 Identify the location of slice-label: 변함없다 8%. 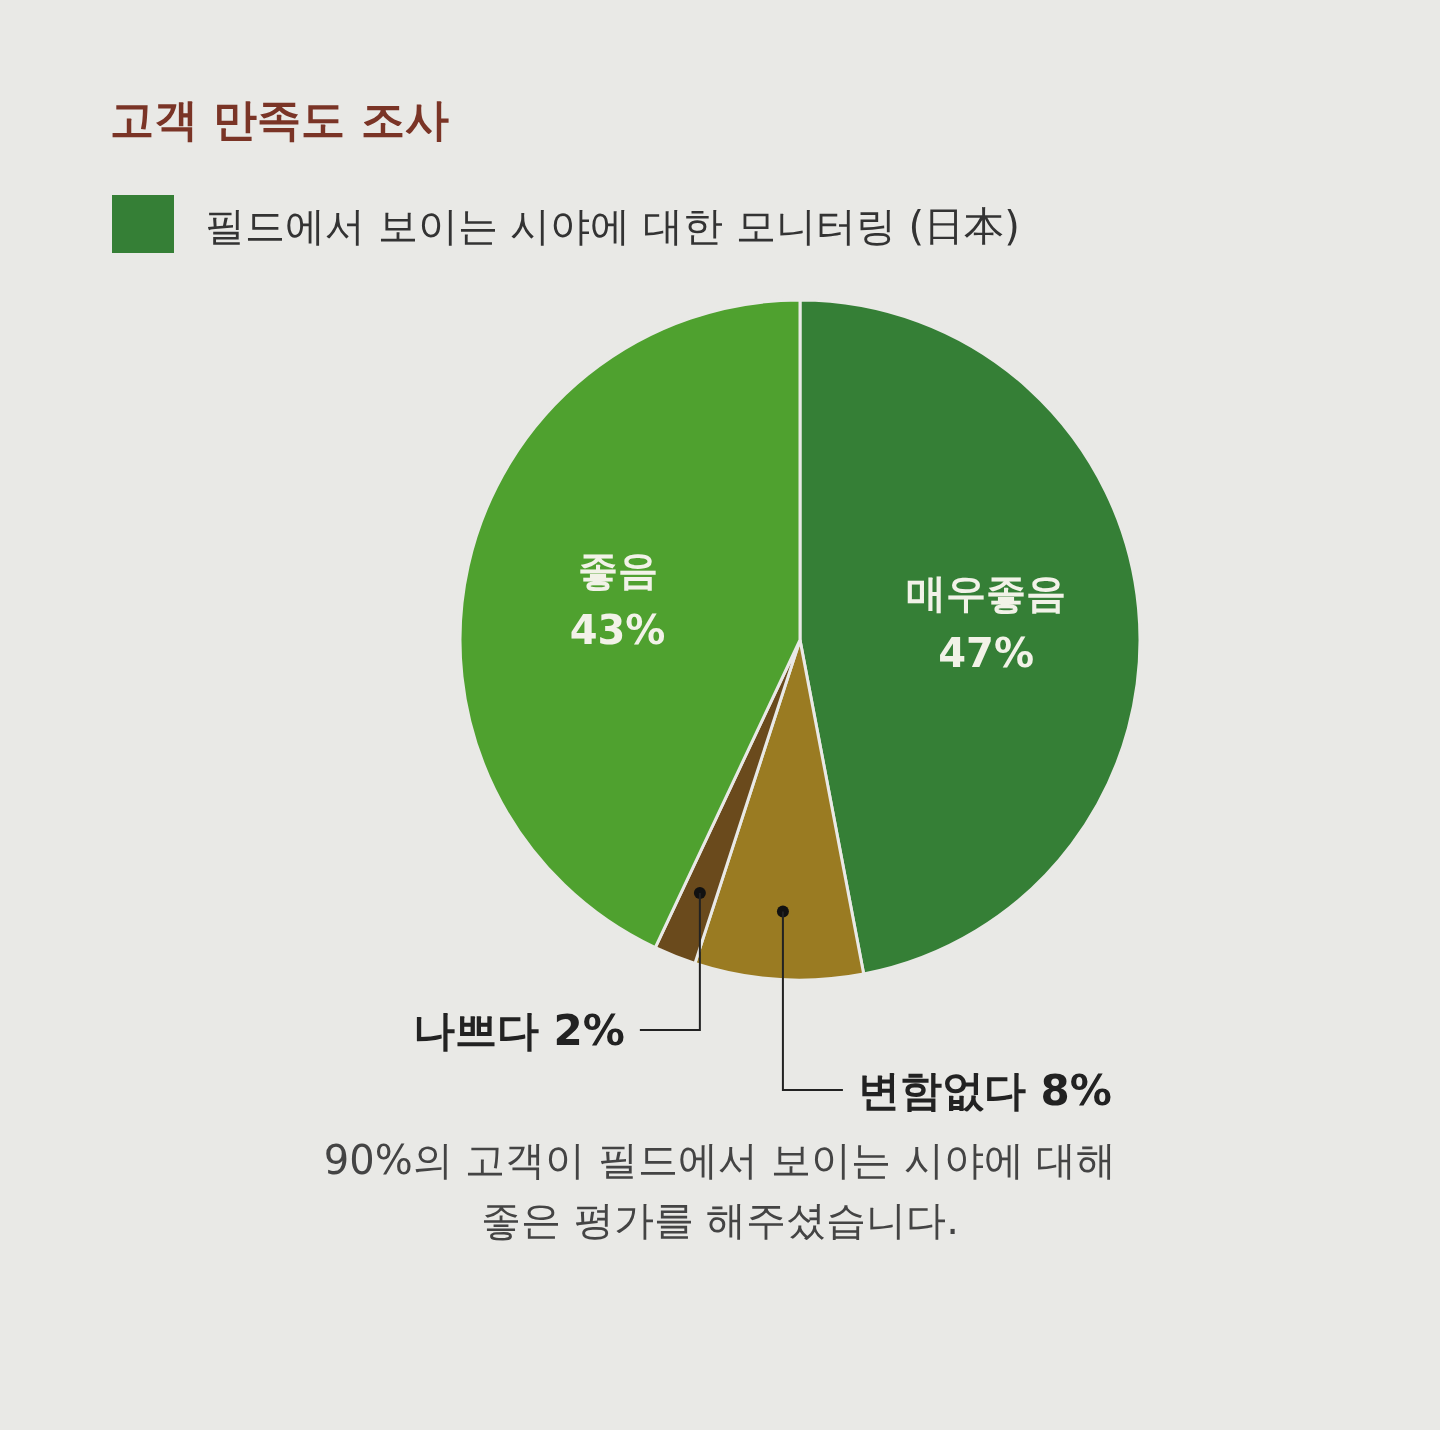
(984, 1090).